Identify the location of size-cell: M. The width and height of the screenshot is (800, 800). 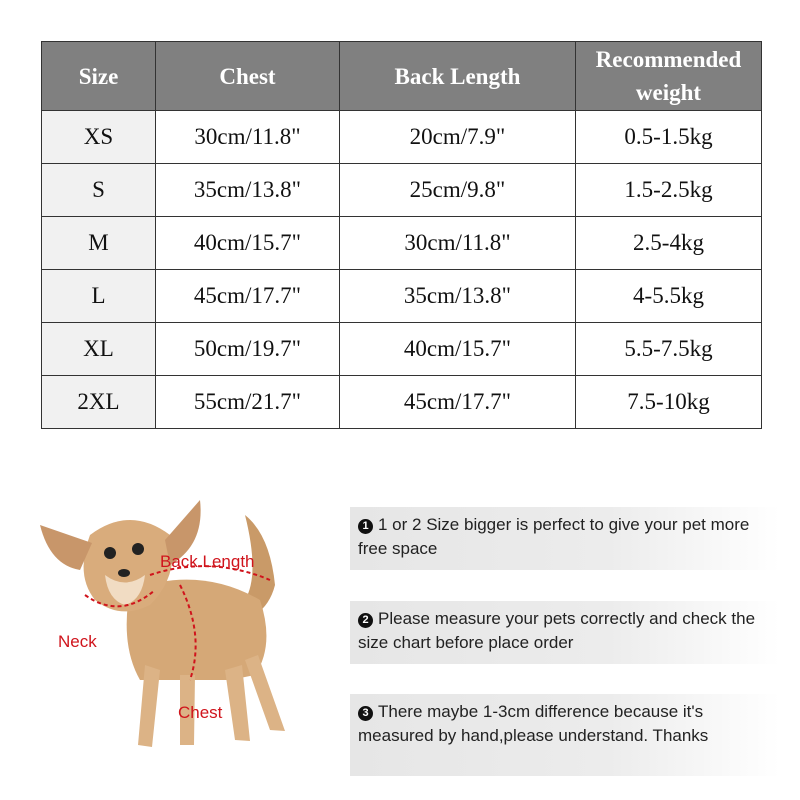
(98, 243).